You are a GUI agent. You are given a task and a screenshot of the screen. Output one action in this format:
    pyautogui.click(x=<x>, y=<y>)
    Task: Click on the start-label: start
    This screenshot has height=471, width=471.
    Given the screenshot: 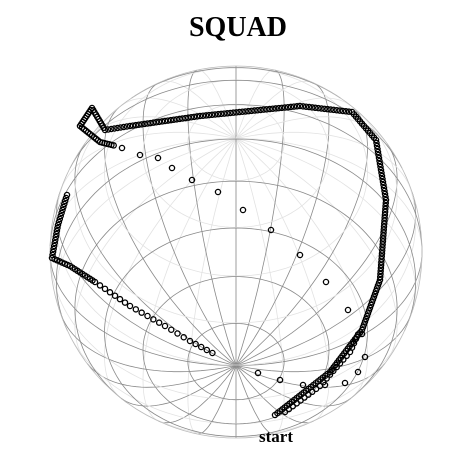 What is the action you would take?
    pyautogui.click(x=276, y=436)
    